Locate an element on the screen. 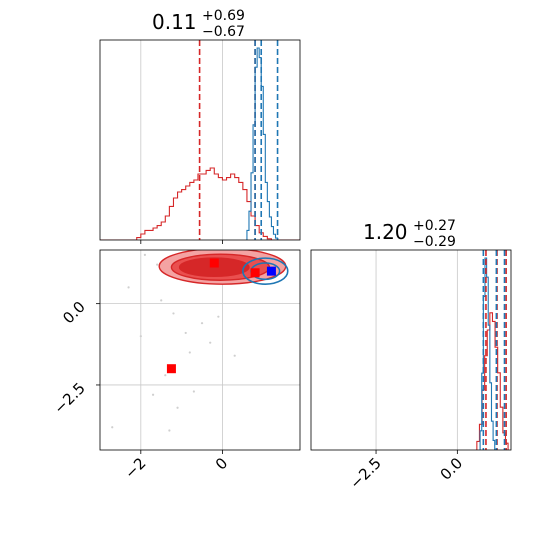 The height and width of the screenshot is (550, 550). x-tick-label-p2: −2.5 is located at coordinates (365, 473).